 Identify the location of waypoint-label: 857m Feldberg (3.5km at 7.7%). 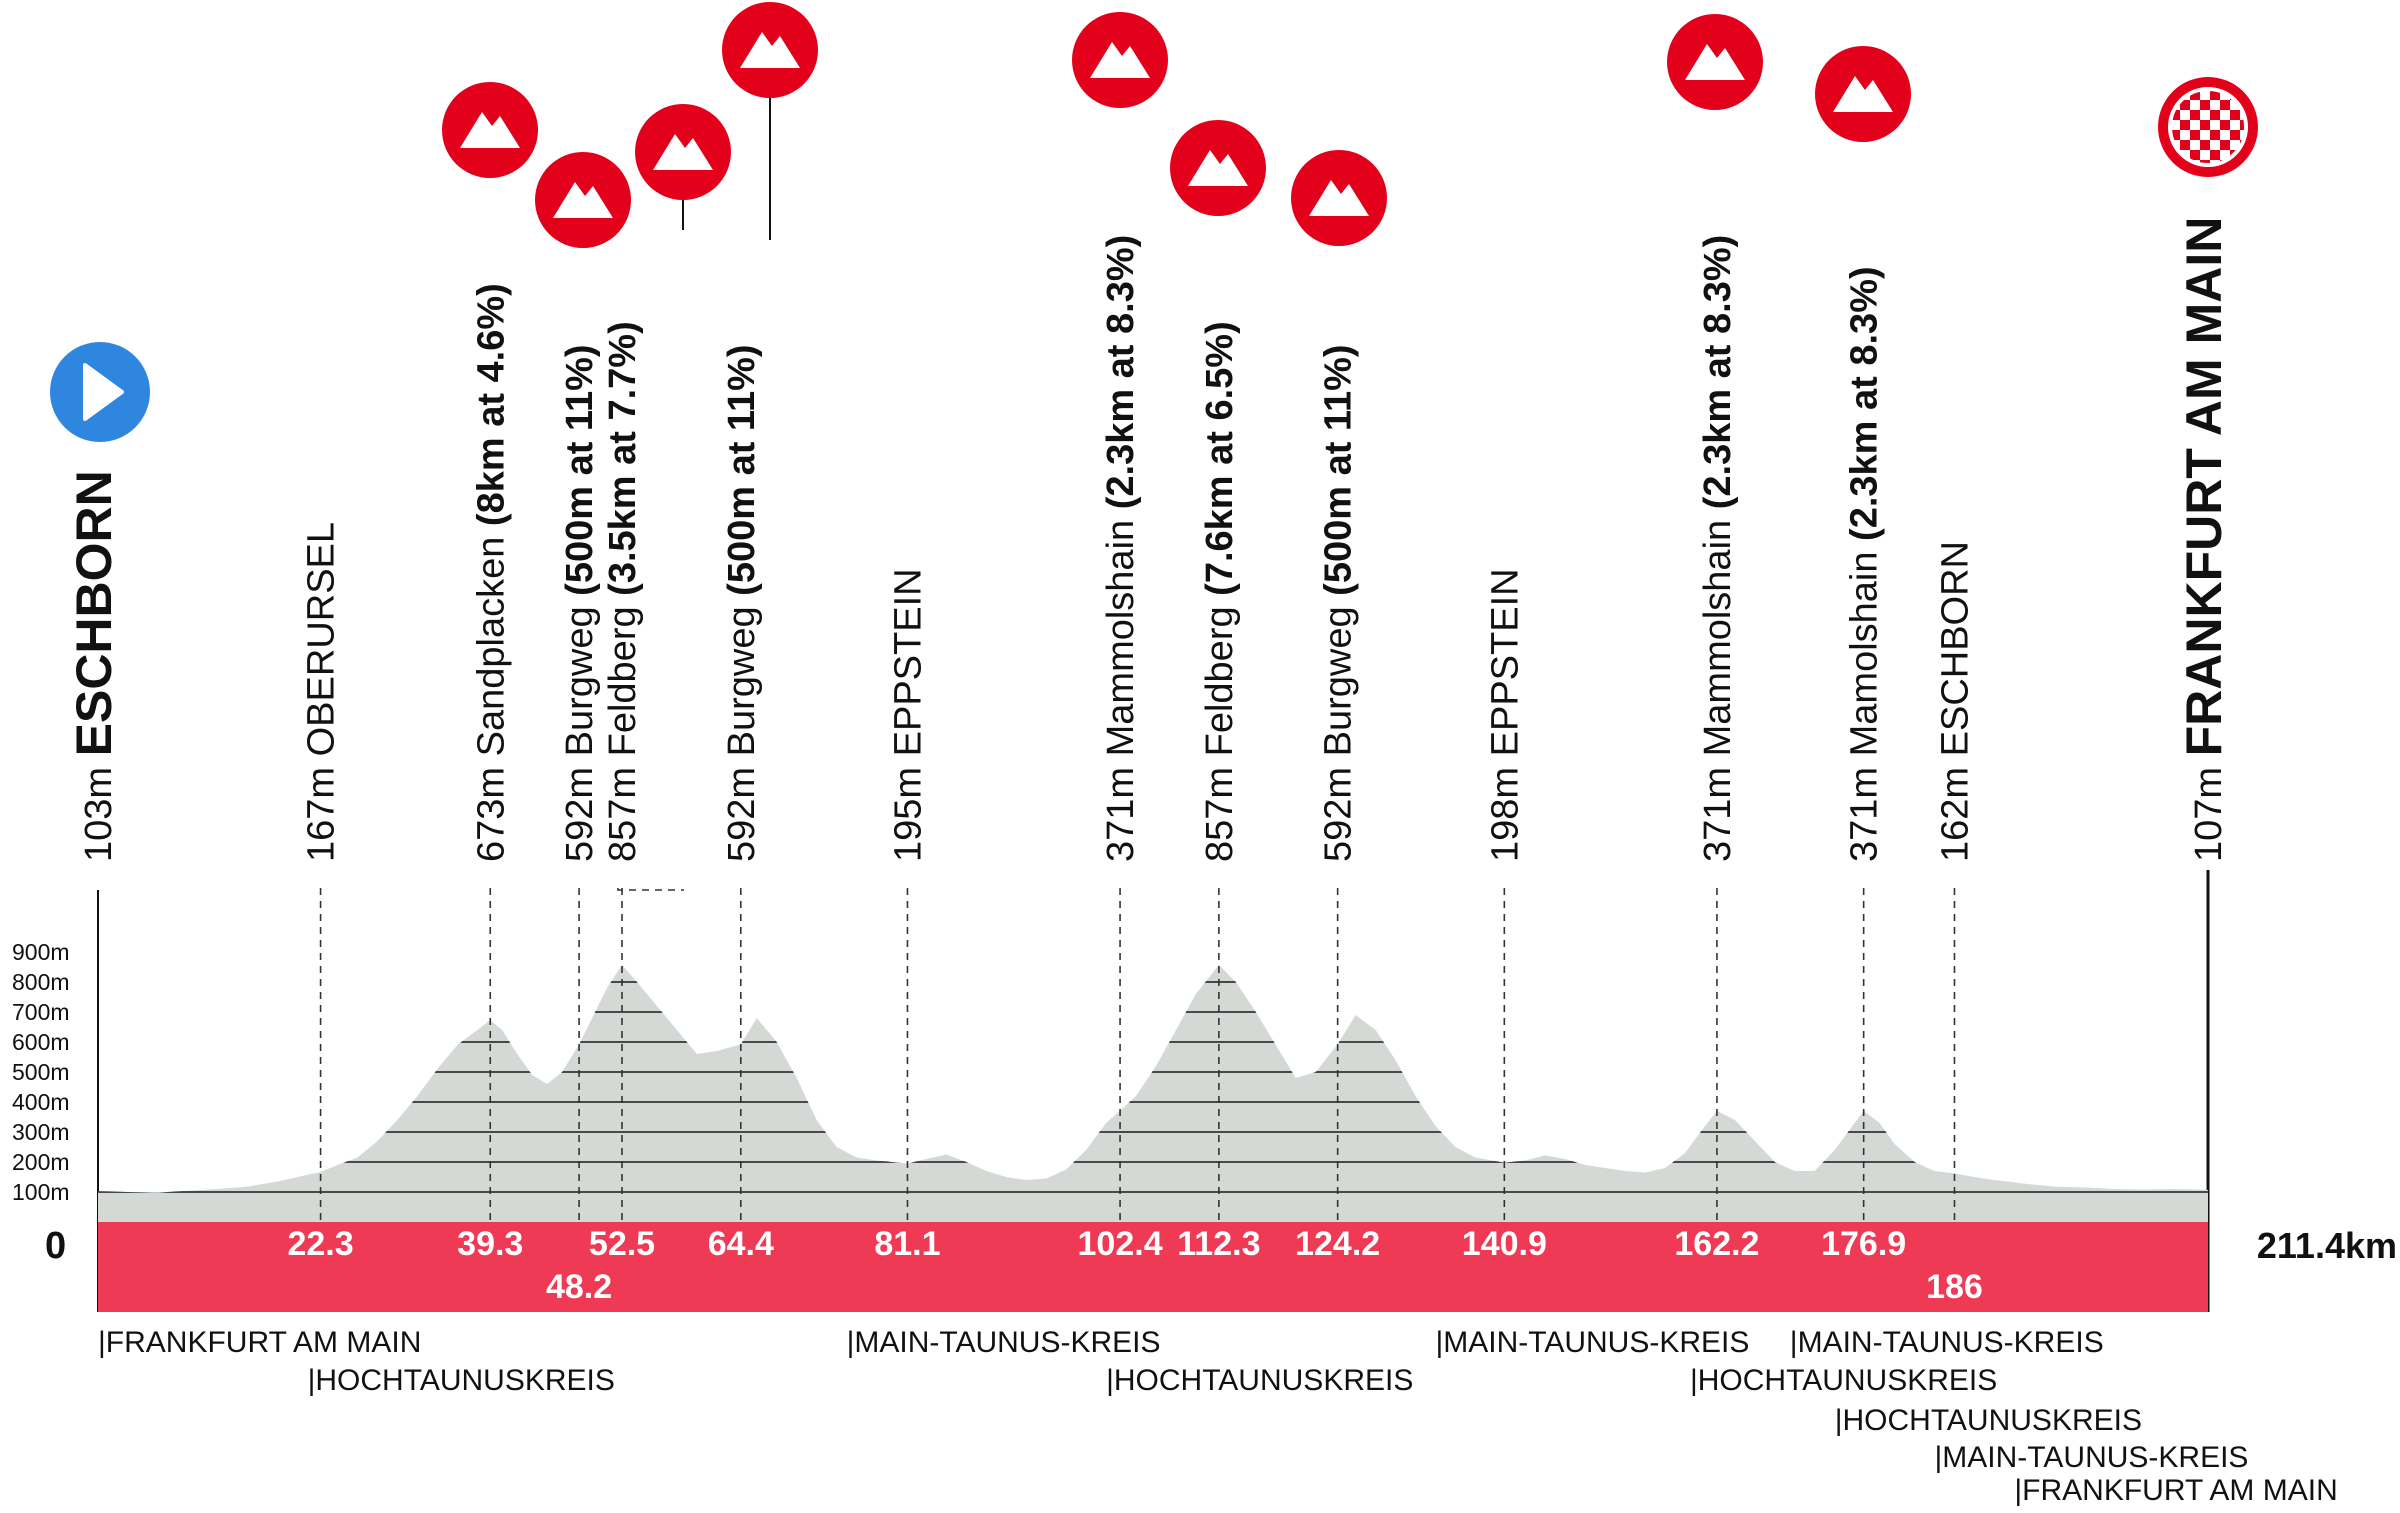
(623, 591).